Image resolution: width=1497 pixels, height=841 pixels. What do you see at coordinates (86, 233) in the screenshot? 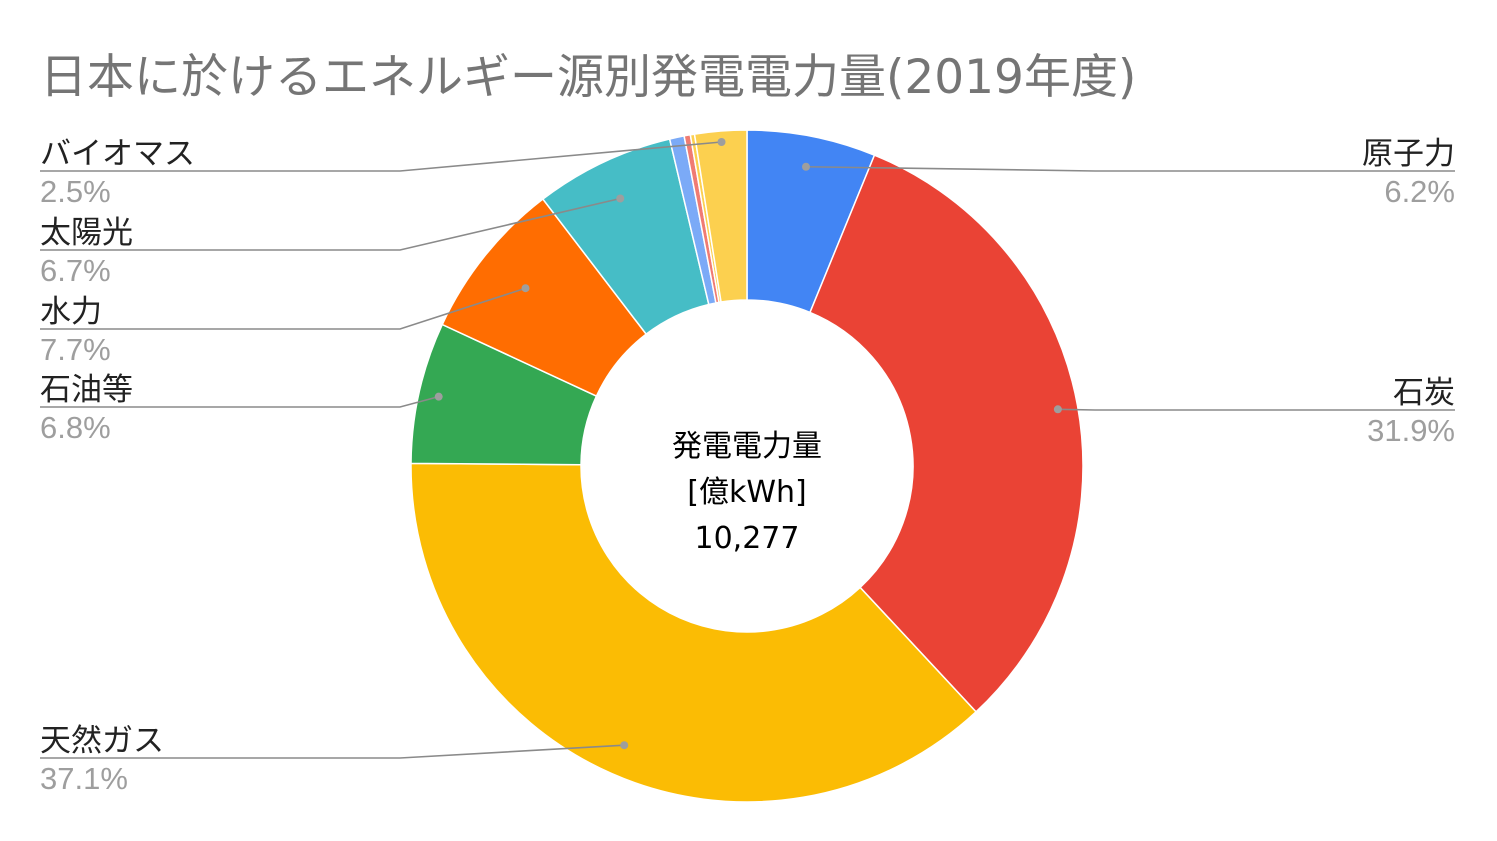
I see `slice-label-5: 太陽光` at bounding box center [86, 233].